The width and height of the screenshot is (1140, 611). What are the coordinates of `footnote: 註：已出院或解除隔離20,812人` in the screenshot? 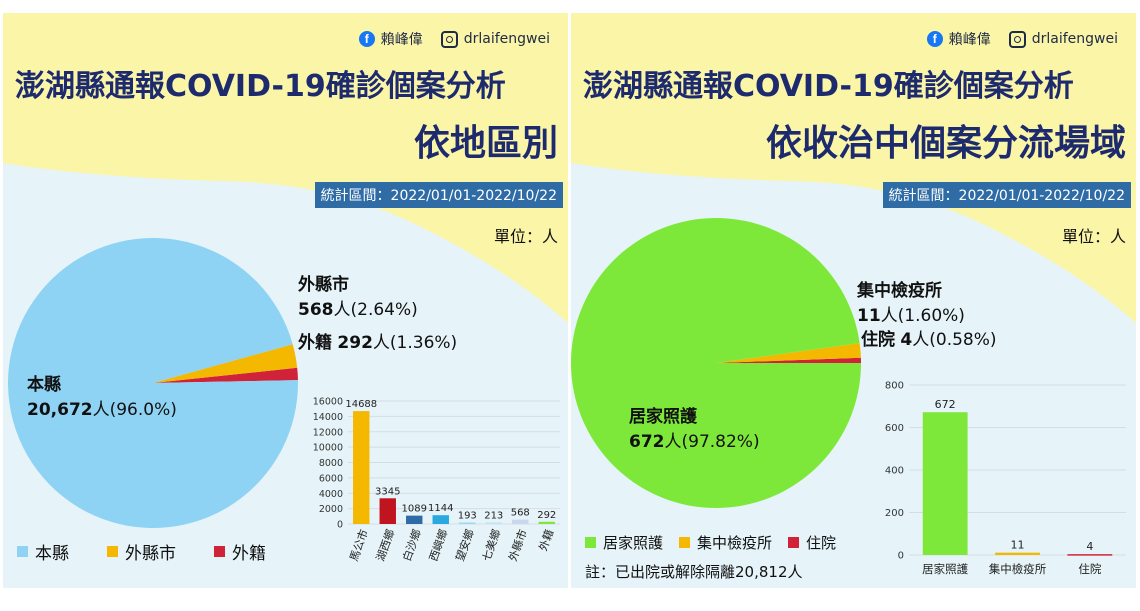 It's located at (694, 572).